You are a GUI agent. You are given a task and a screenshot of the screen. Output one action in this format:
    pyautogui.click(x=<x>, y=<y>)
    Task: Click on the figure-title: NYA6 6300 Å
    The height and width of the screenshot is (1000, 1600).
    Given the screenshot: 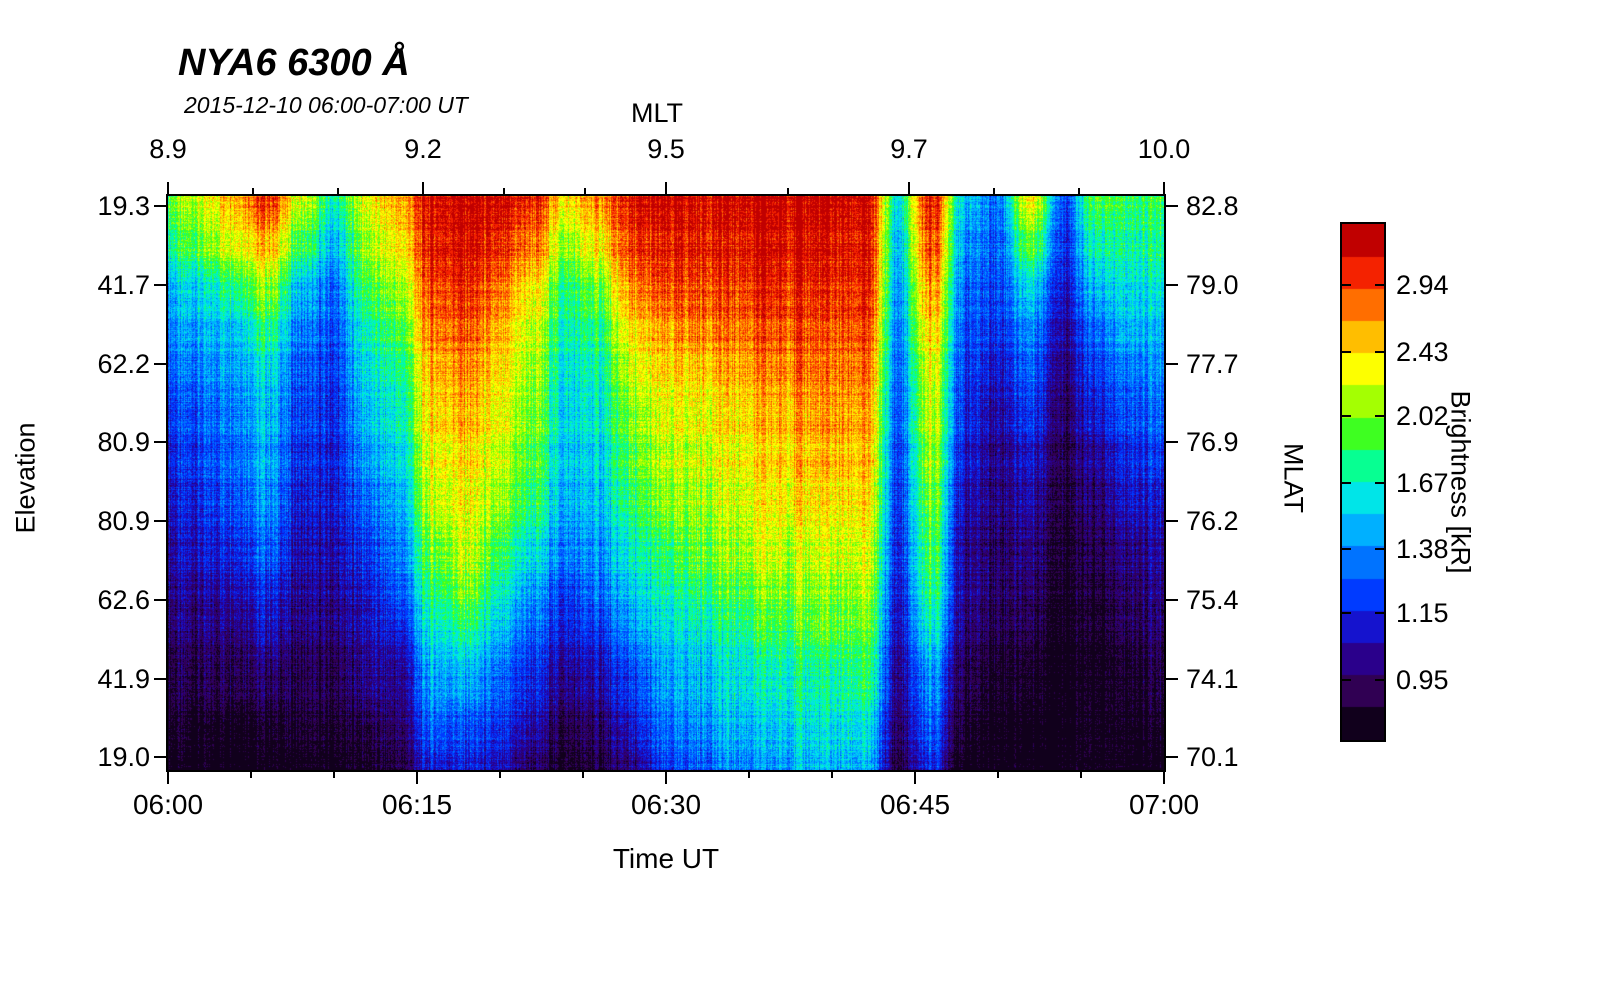 What is the action you would take?
    pyautogui.click(x=294, y=63)
    